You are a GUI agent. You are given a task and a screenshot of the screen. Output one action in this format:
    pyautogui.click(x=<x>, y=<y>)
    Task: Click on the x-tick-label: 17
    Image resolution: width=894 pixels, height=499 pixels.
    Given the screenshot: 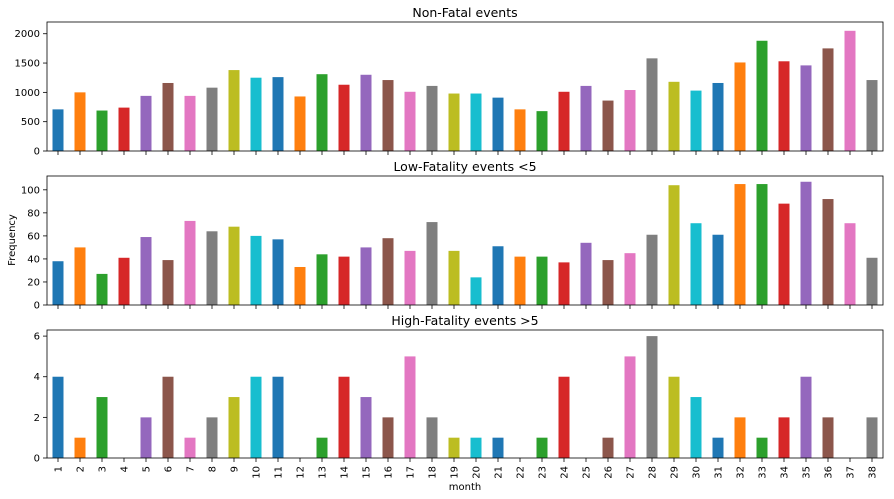 What is the action you would take?
    pyautogui.click(x=411, y=472)
    